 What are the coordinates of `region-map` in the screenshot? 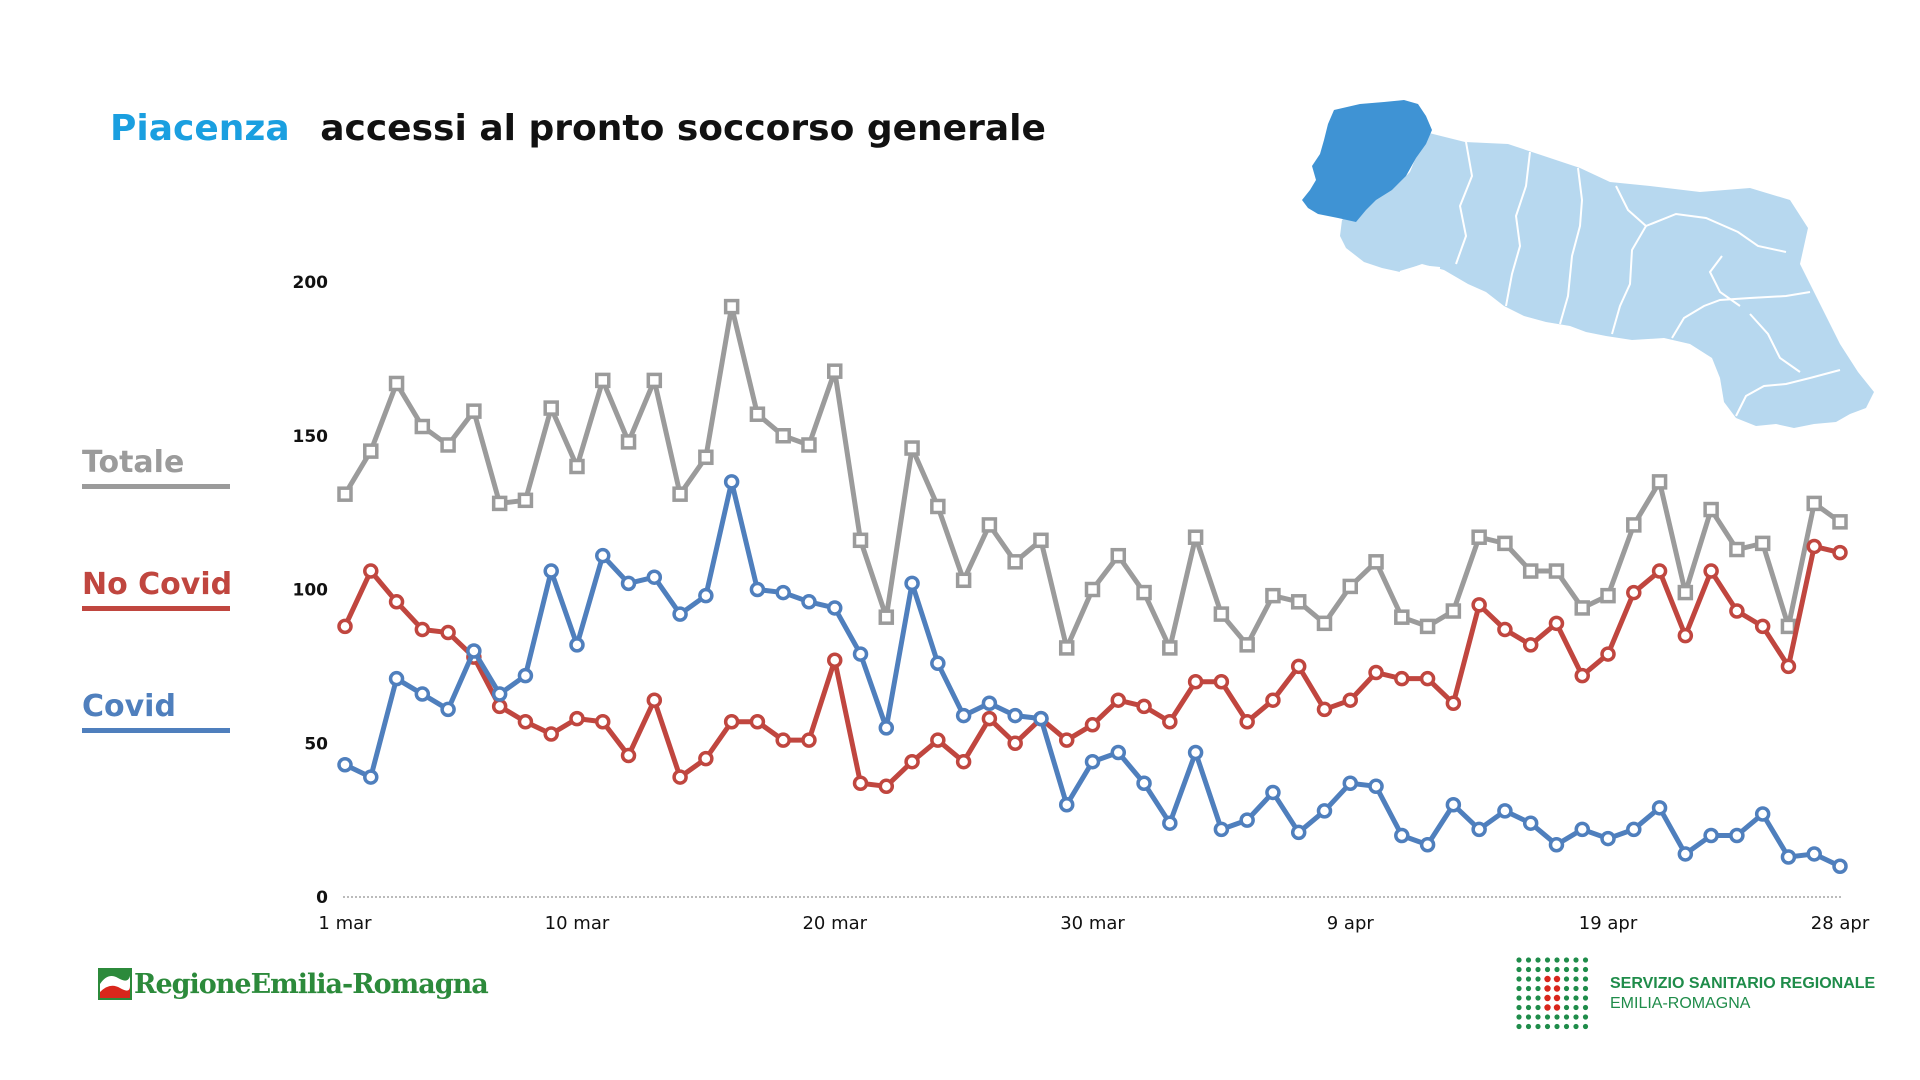 It's located at (1588, 264).